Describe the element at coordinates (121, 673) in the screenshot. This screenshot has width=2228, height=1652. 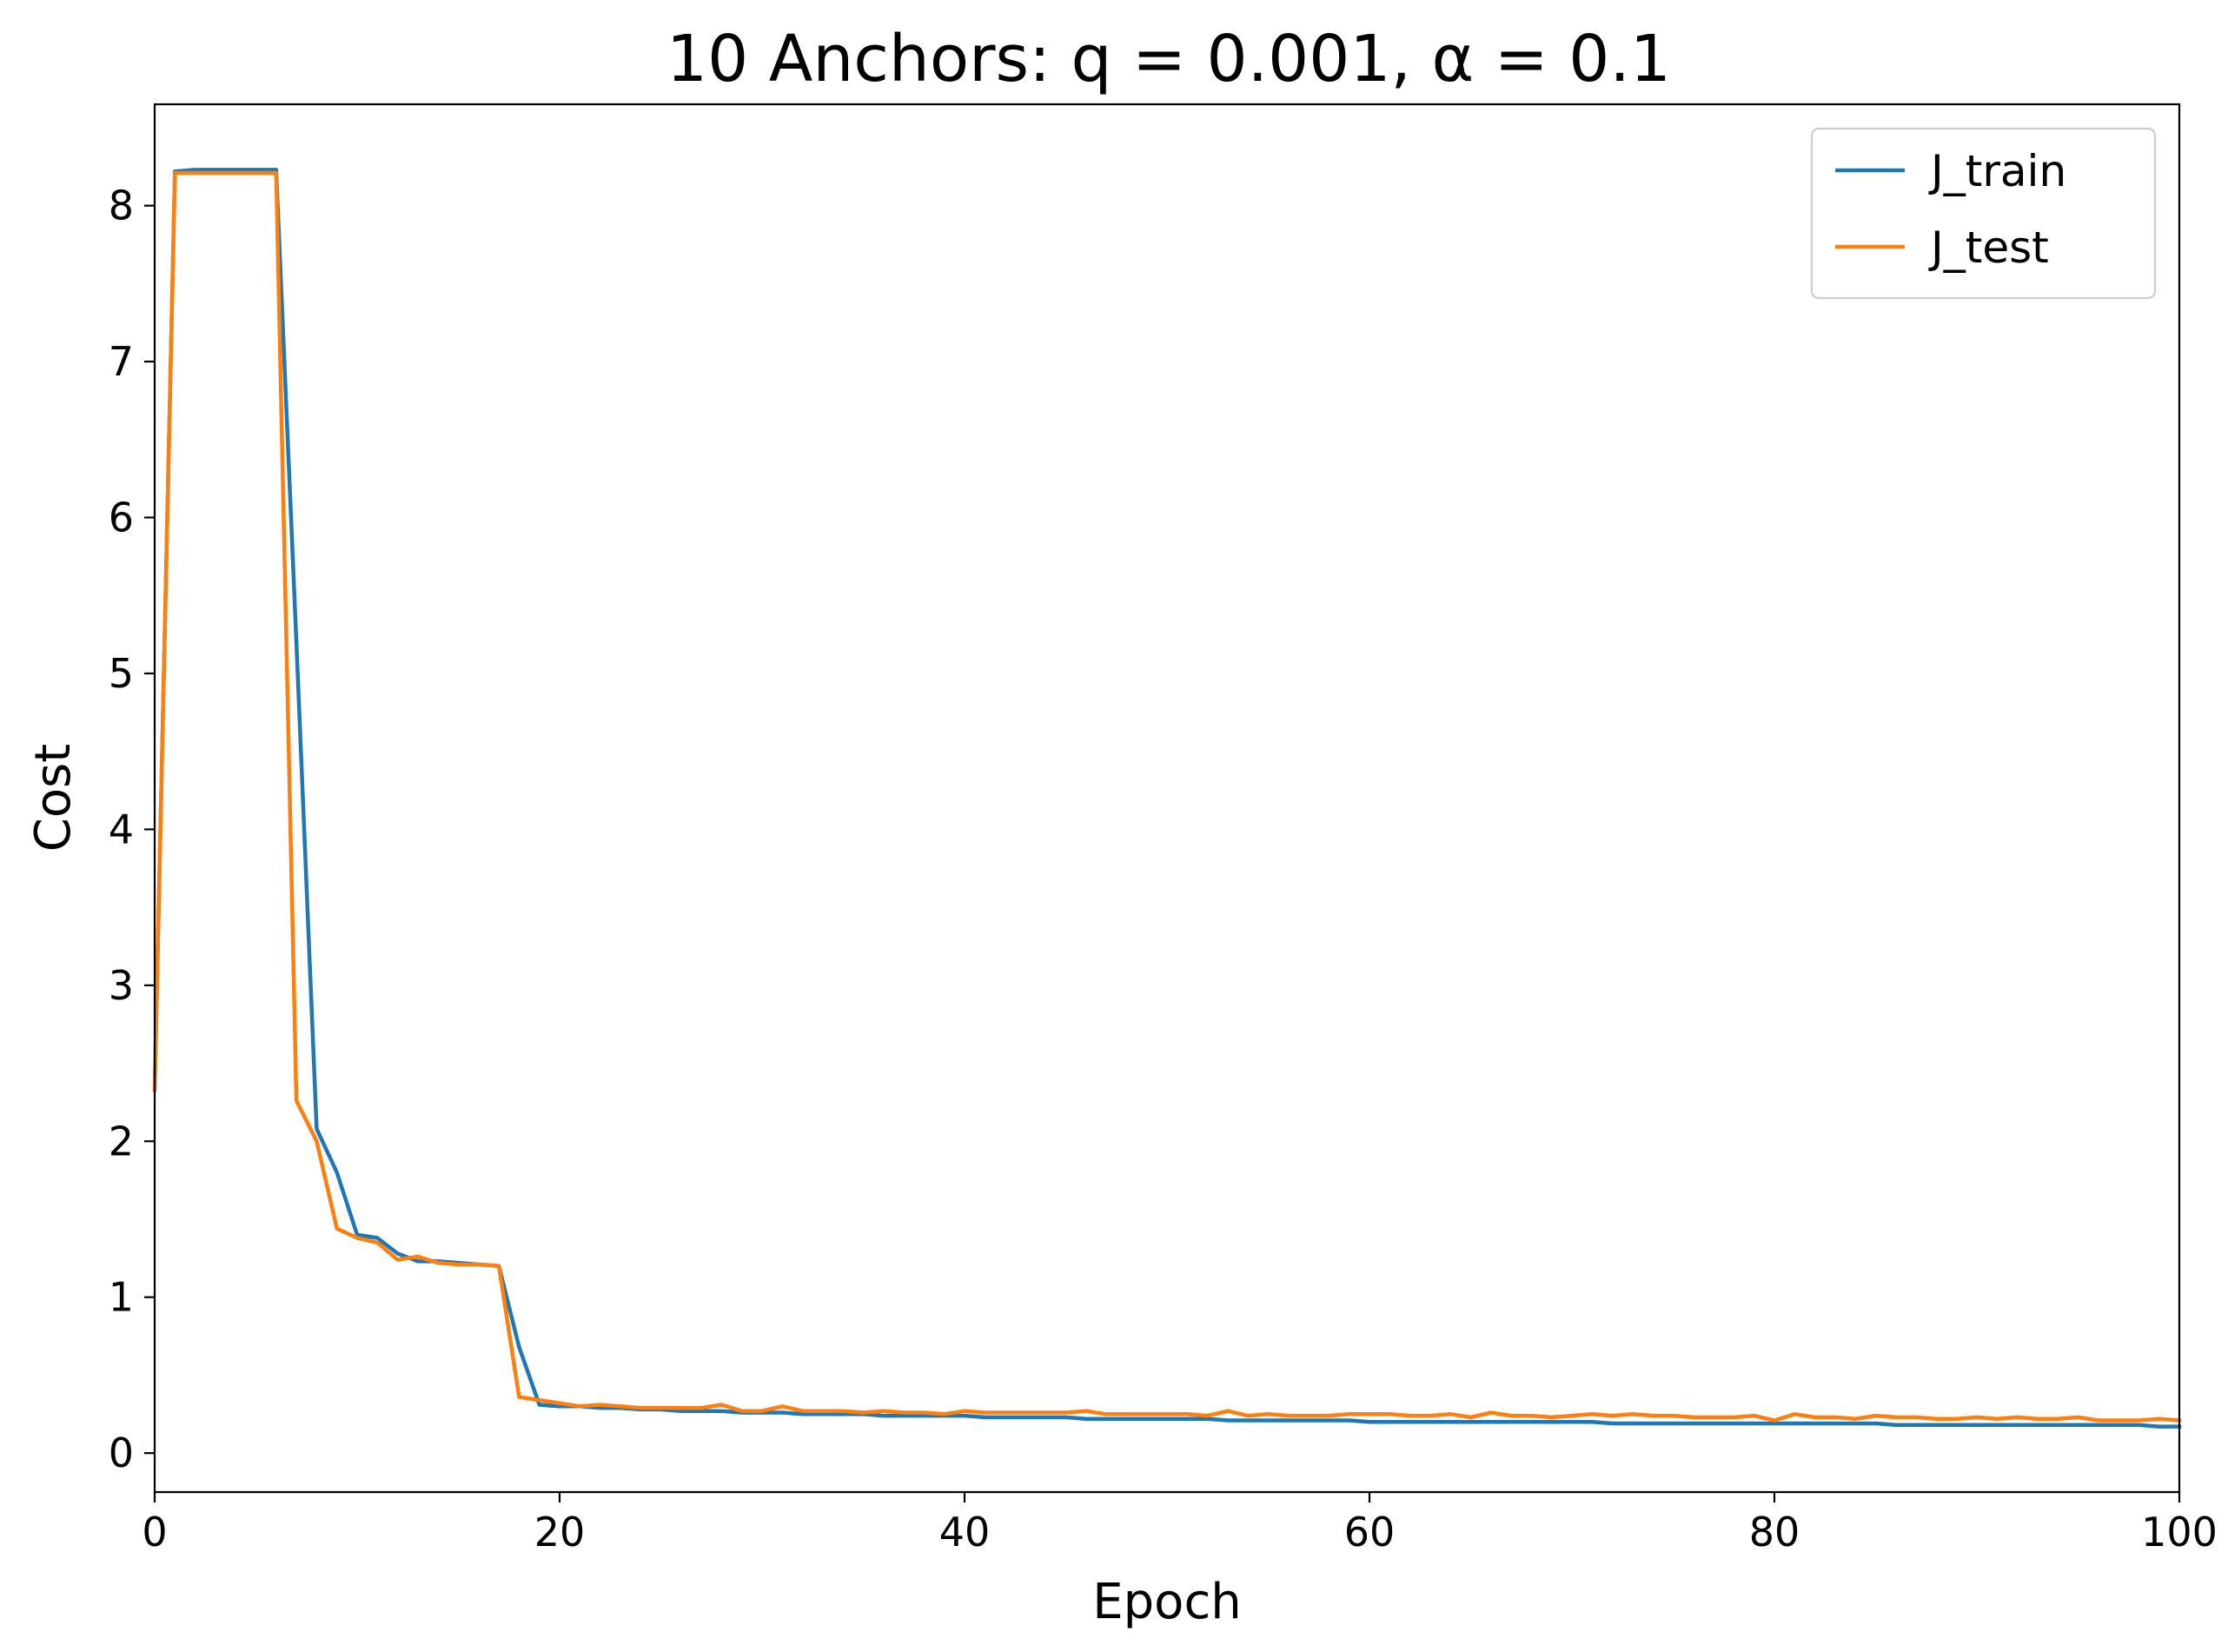
I see `y-tick-label: 5` at that location.